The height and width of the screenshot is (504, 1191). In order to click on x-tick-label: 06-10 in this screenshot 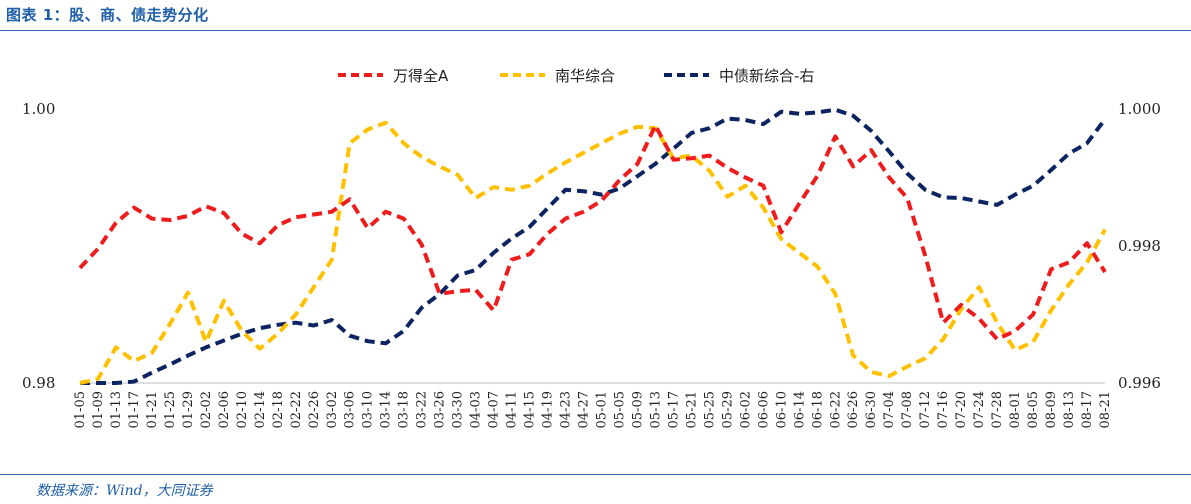, I will do `click(781, 409)`.